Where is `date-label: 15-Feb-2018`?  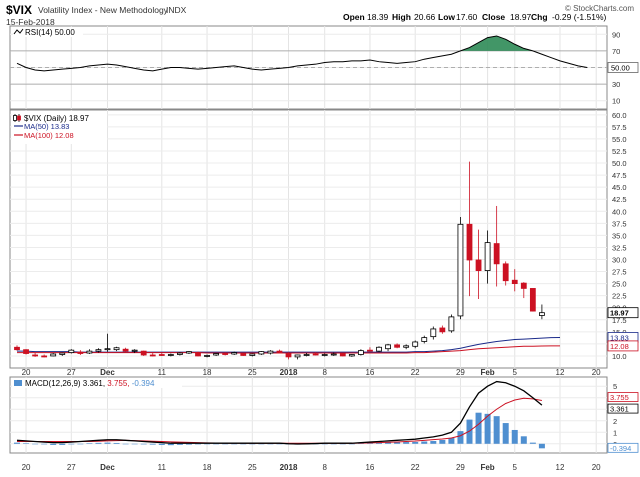
date-label: 15-Feb-2018 is located at coordinates (30, 22).